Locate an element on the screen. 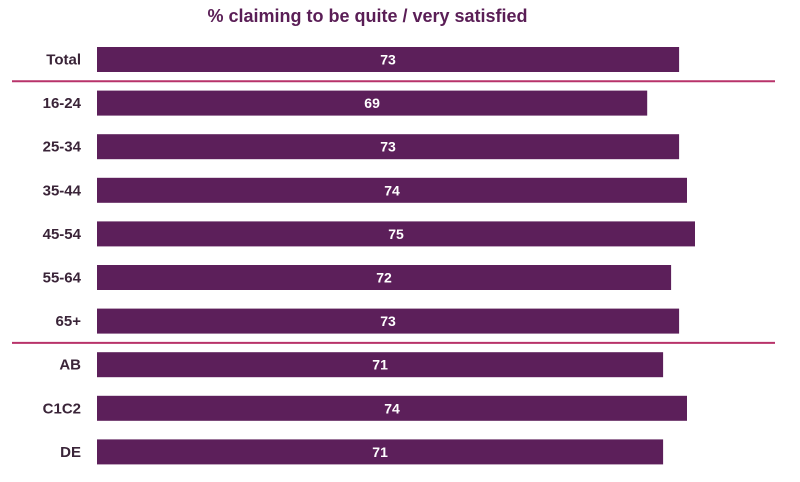 This screenshot has width=800, height=482. bar-ab is located at coordinates (380, 365).